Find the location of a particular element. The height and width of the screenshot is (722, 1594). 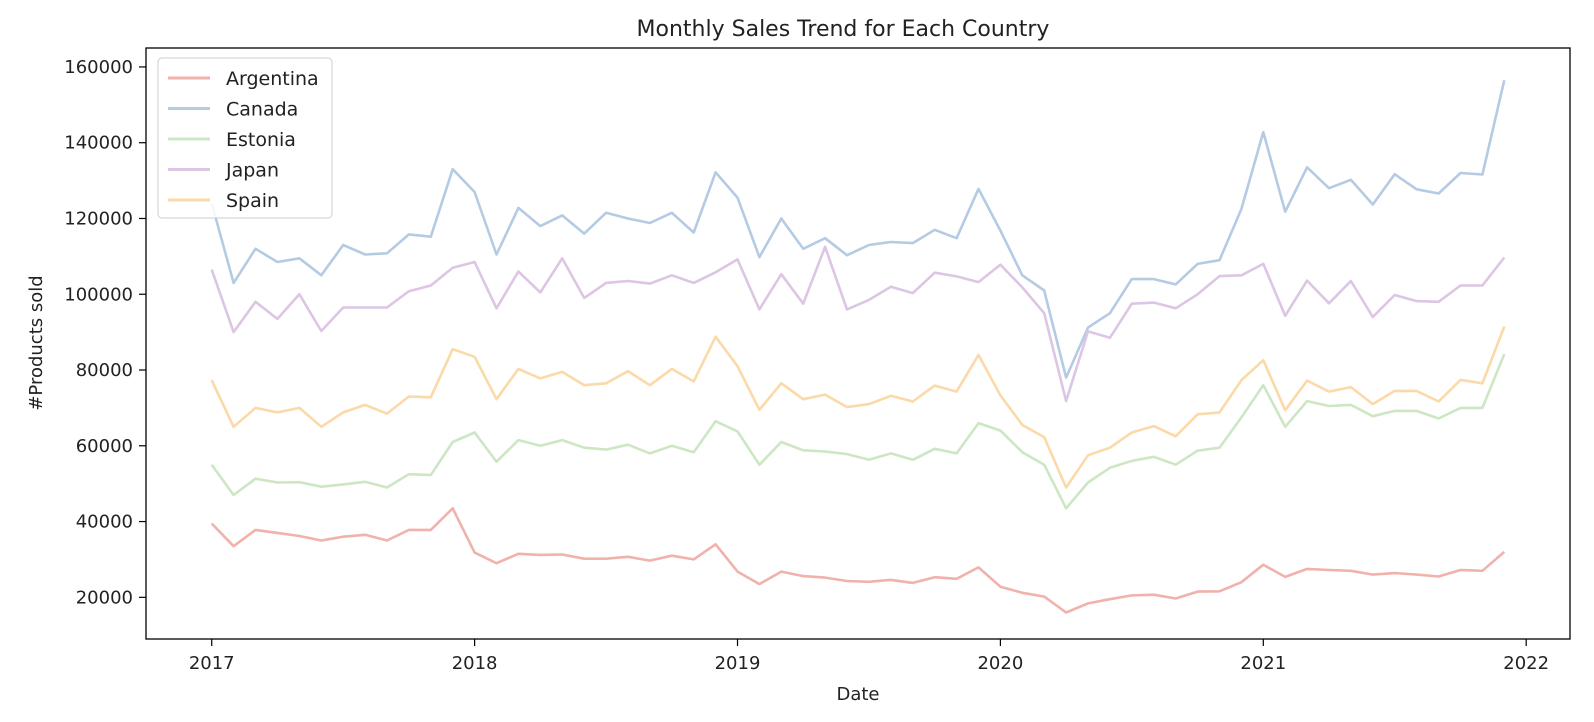

x-tick-label: 2021 is located at coordinates (1263, 663).